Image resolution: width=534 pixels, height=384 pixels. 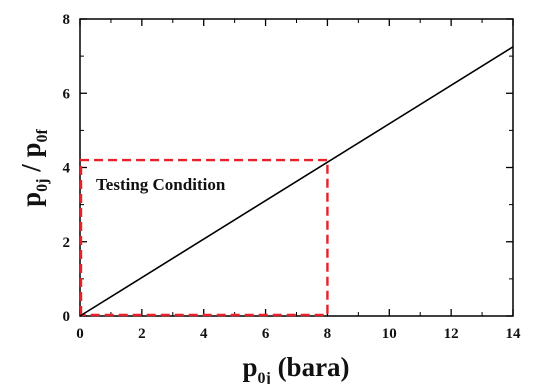 I want to click on x-tick-label-4: 4, so click(x=204, y=334).